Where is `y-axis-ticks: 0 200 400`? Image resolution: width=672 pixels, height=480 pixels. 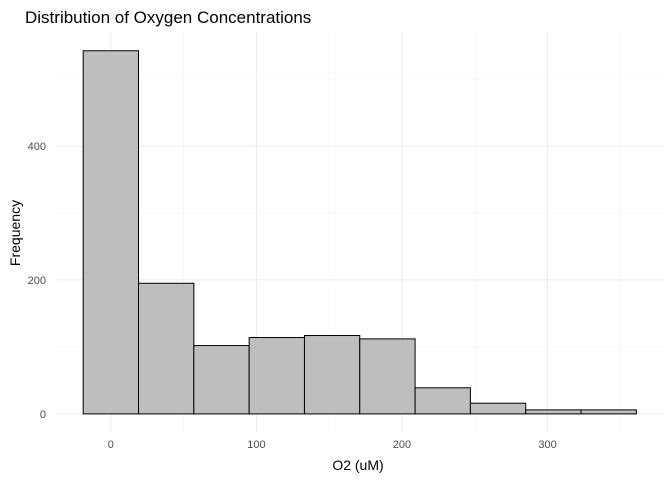
y-axis-ticks: 0 200 400 is located at coordinates (37, 281).